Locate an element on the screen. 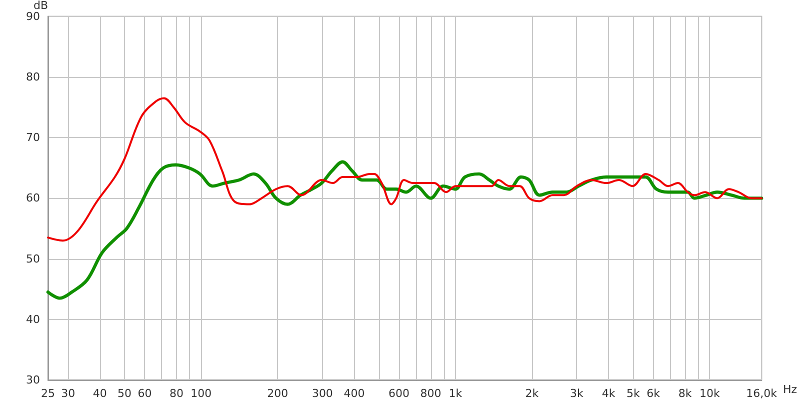 The width and height of the screenshot is (800, 401). y-tick-label: 30 is located at coordinates (33, 380).